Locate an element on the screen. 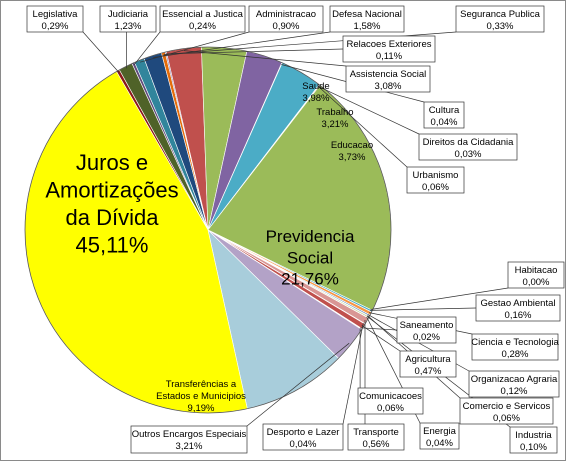 This screenshot has width=566, height=461. label-value-energia: 0,04% is located at coordinates (439, 443).